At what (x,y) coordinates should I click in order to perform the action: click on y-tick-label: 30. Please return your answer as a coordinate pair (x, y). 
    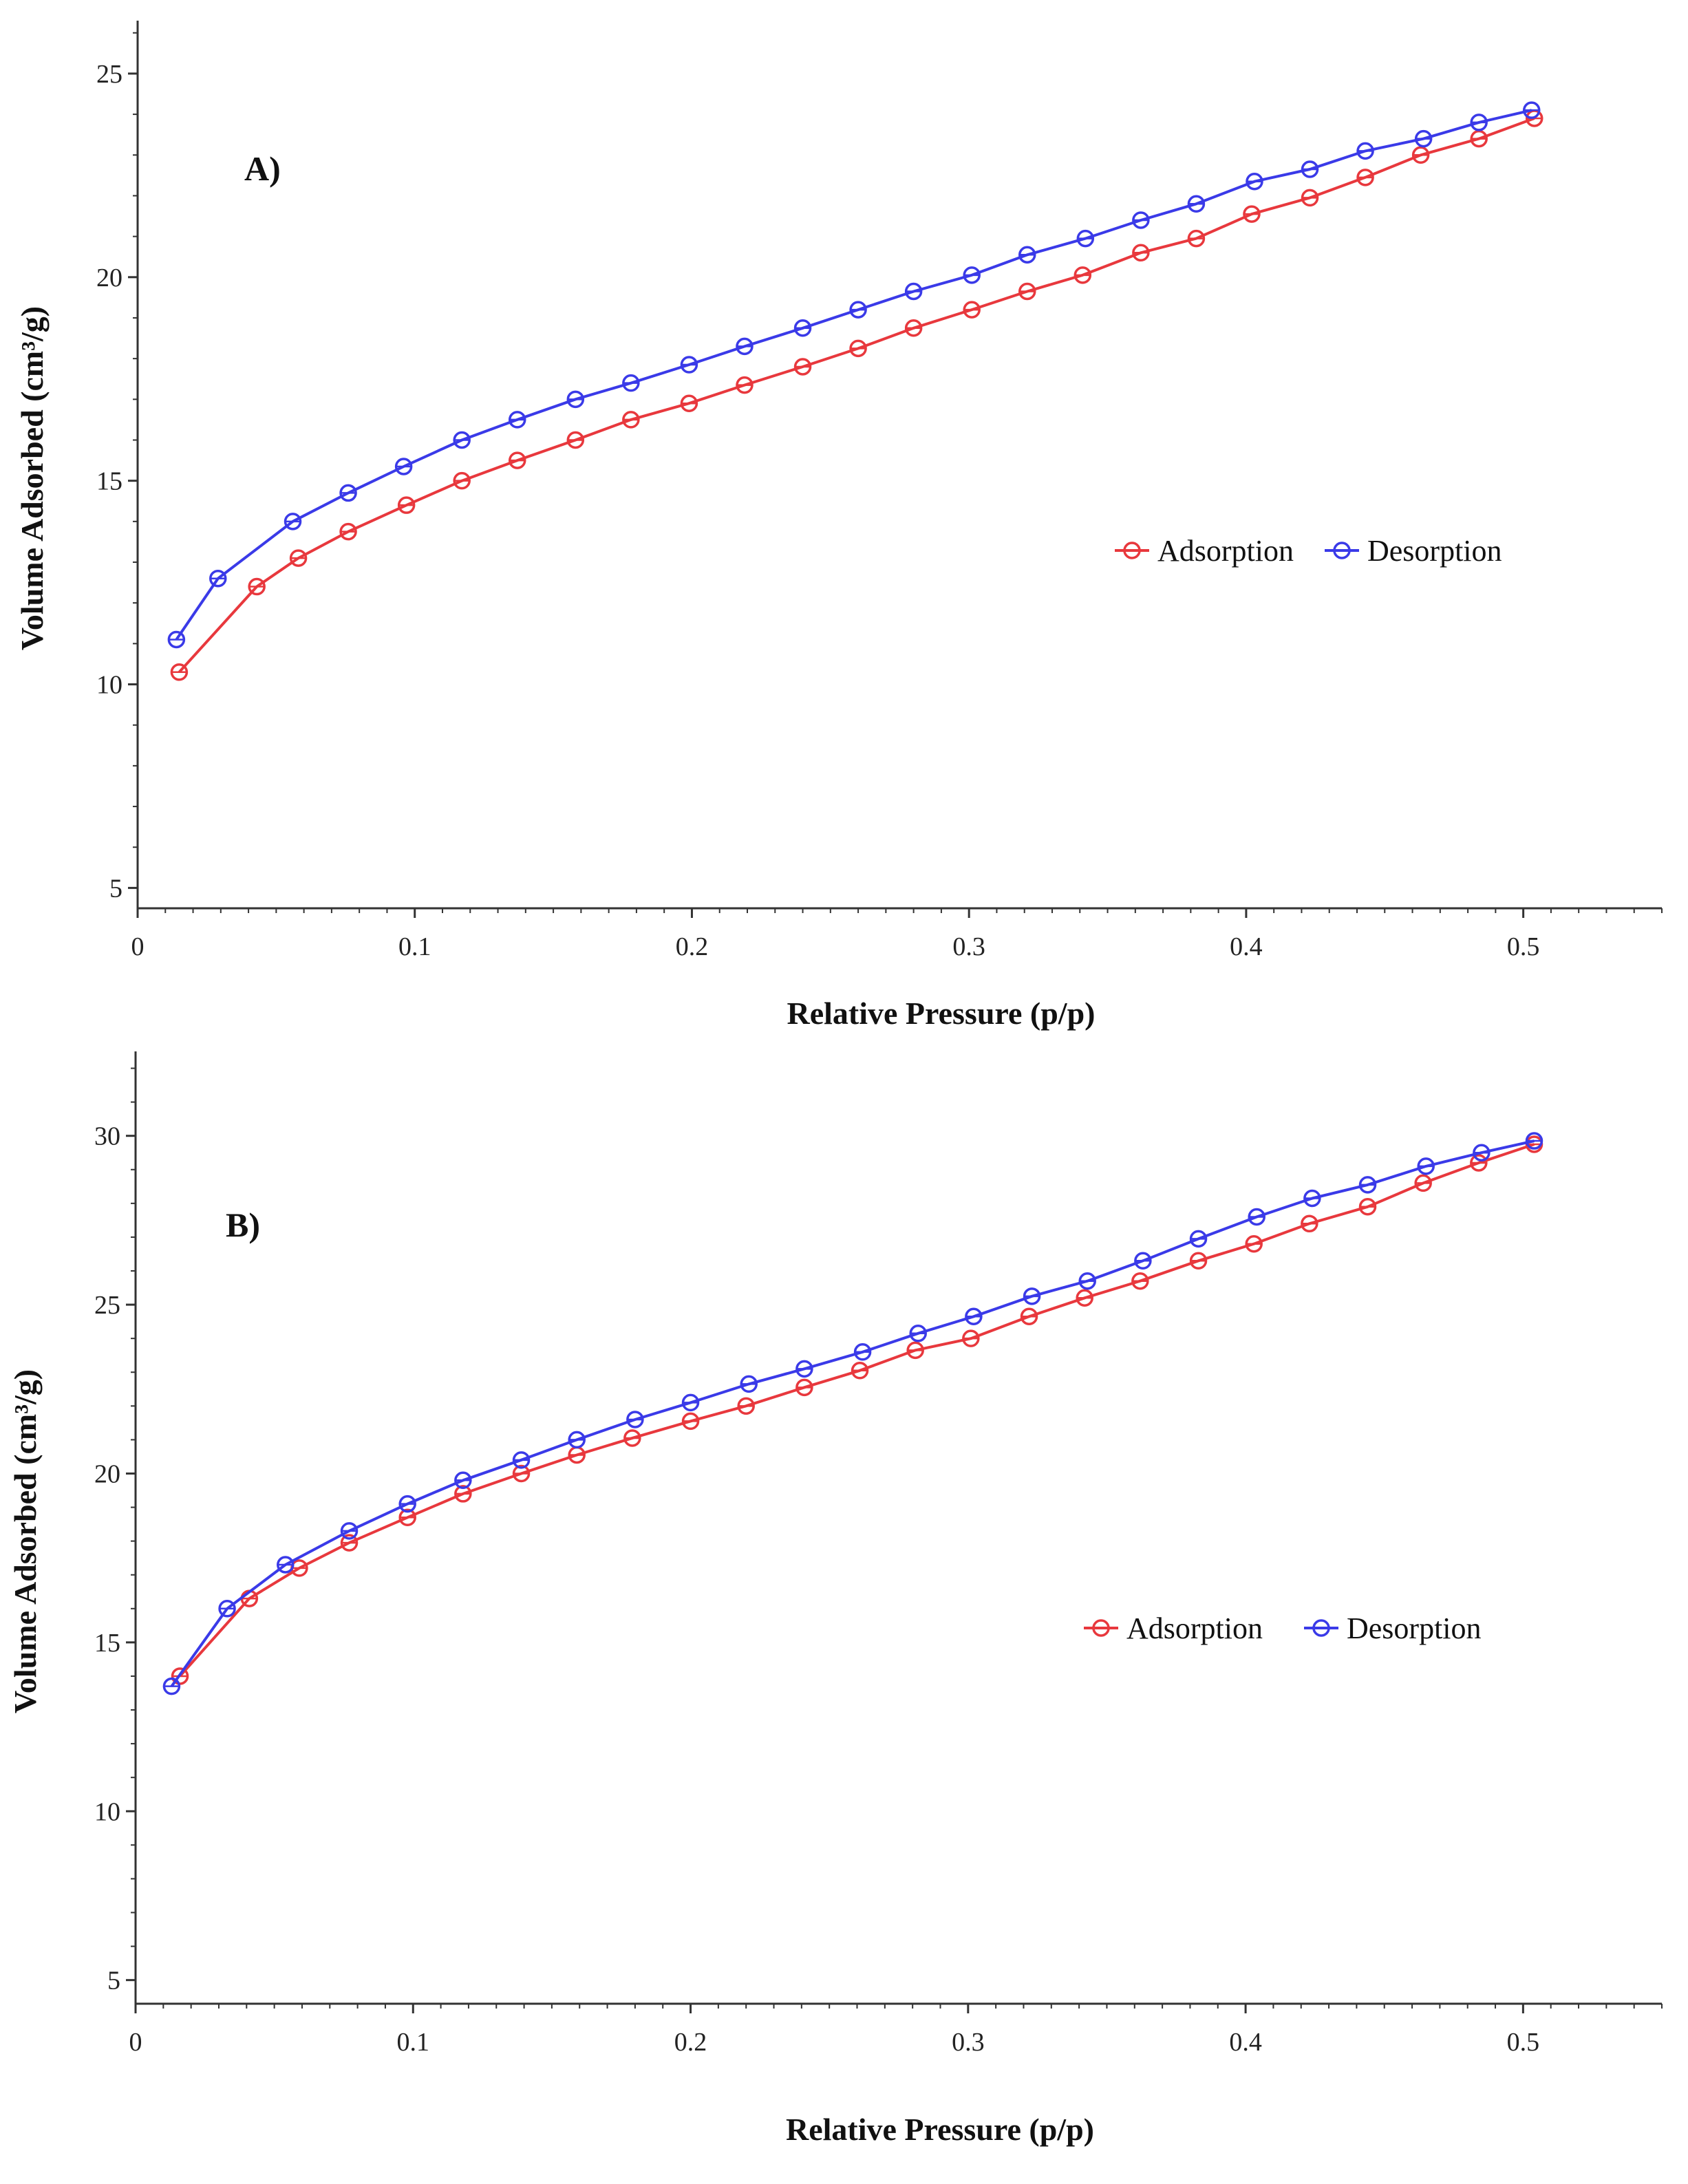
    Looking at the image, I should click on (107, 1136).